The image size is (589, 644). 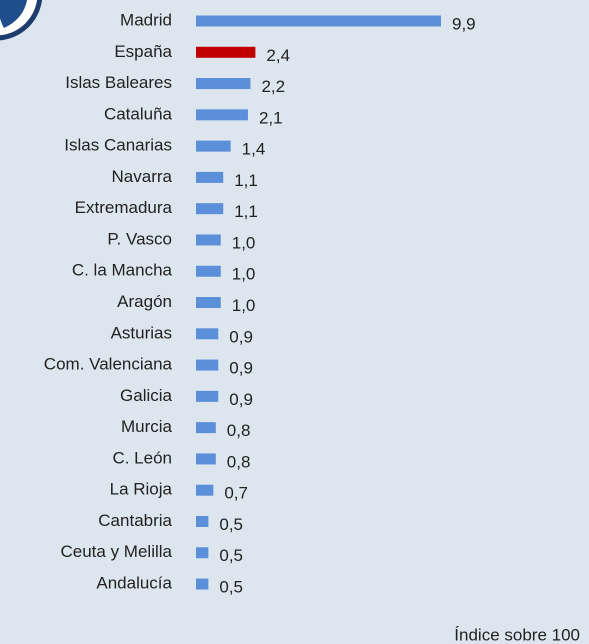 I want to click on category-label: Islas Baleares, so click(x=118, y=82).